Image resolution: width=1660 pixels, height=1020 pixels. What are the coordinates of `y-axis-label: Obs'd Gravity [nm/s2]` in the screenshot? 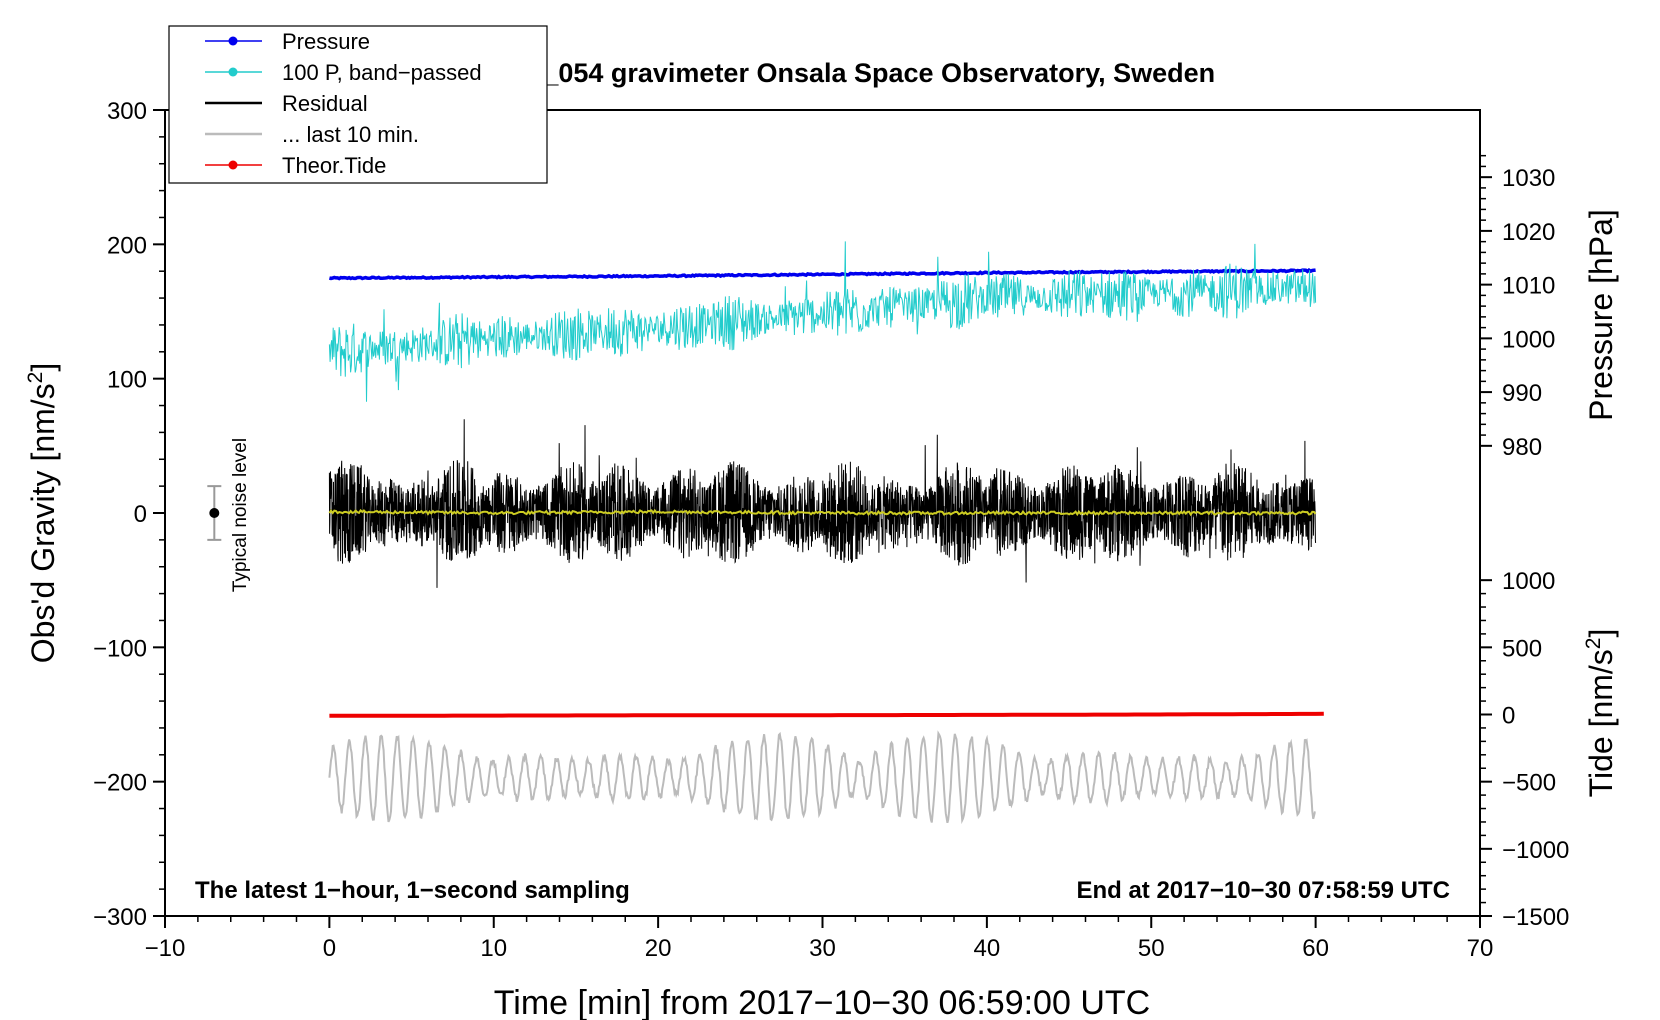 It's located at (42, 513).